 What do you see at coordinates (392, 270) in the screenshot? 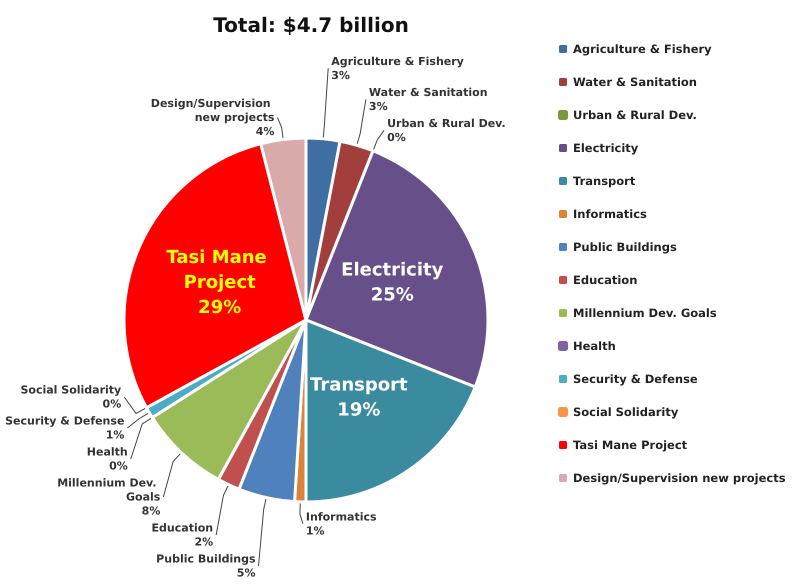
I see `slice-label: Electricity` at bounding box center [392, 270].